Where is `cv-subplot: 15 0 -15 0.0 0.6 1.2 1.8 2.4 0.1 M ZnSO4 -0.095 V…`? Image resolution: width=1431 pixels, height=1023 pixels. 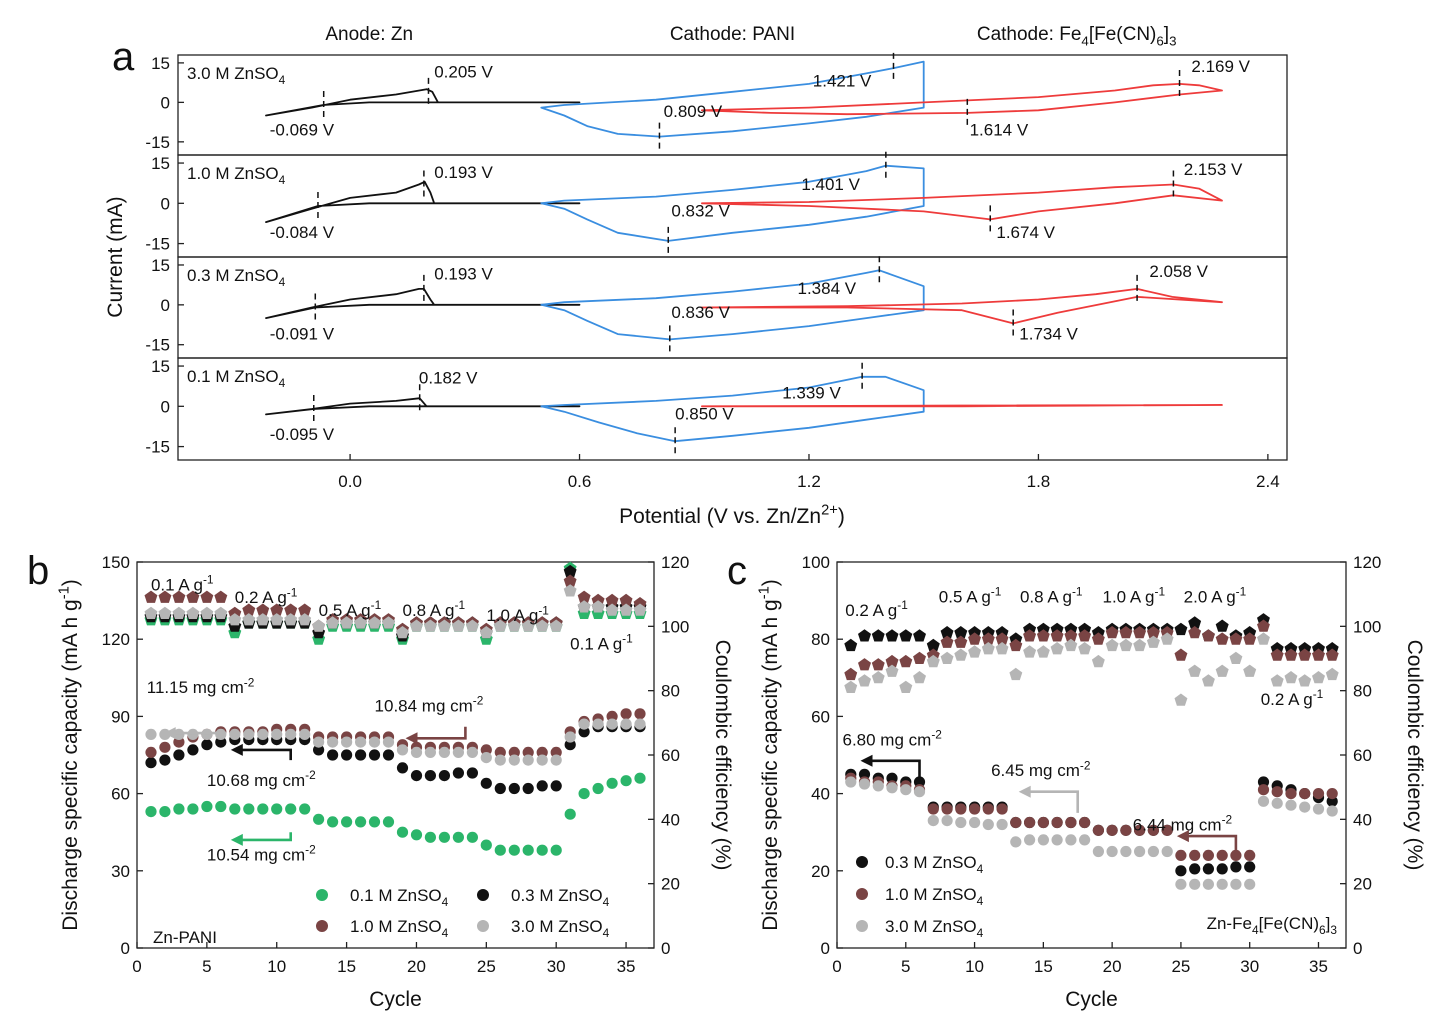
cv-subplot: 15 0 -15 0.0 0.6 1.2 1.8 2.4 0.1 M ZnSO4 -0.095 V… is located at coordinates (716, 424).